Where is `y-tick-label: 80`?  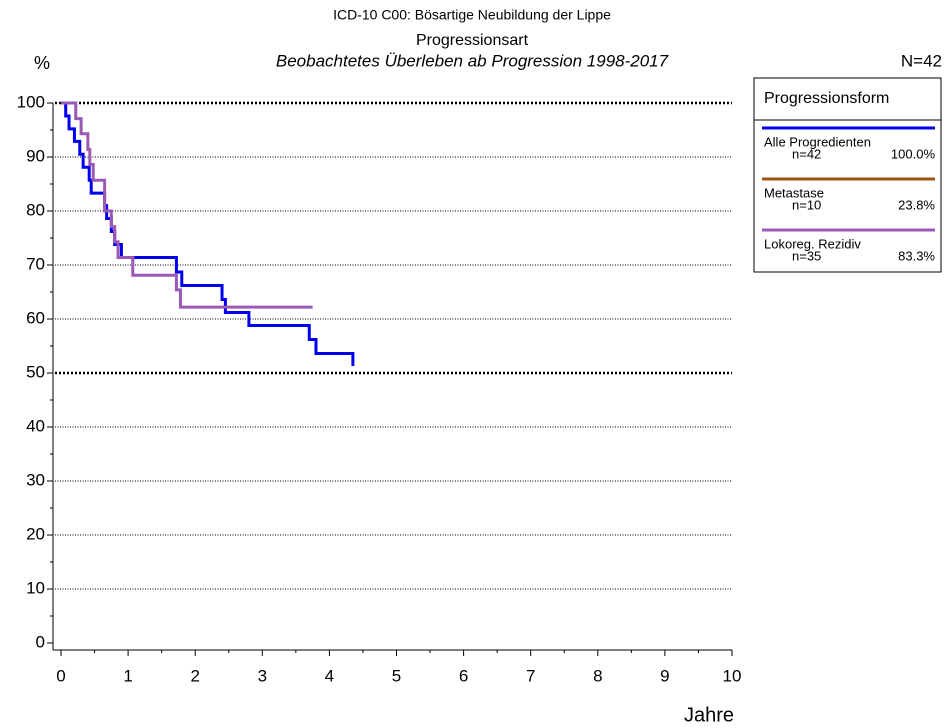
y-tick-label: 80 is located at coordinates (35, 209).